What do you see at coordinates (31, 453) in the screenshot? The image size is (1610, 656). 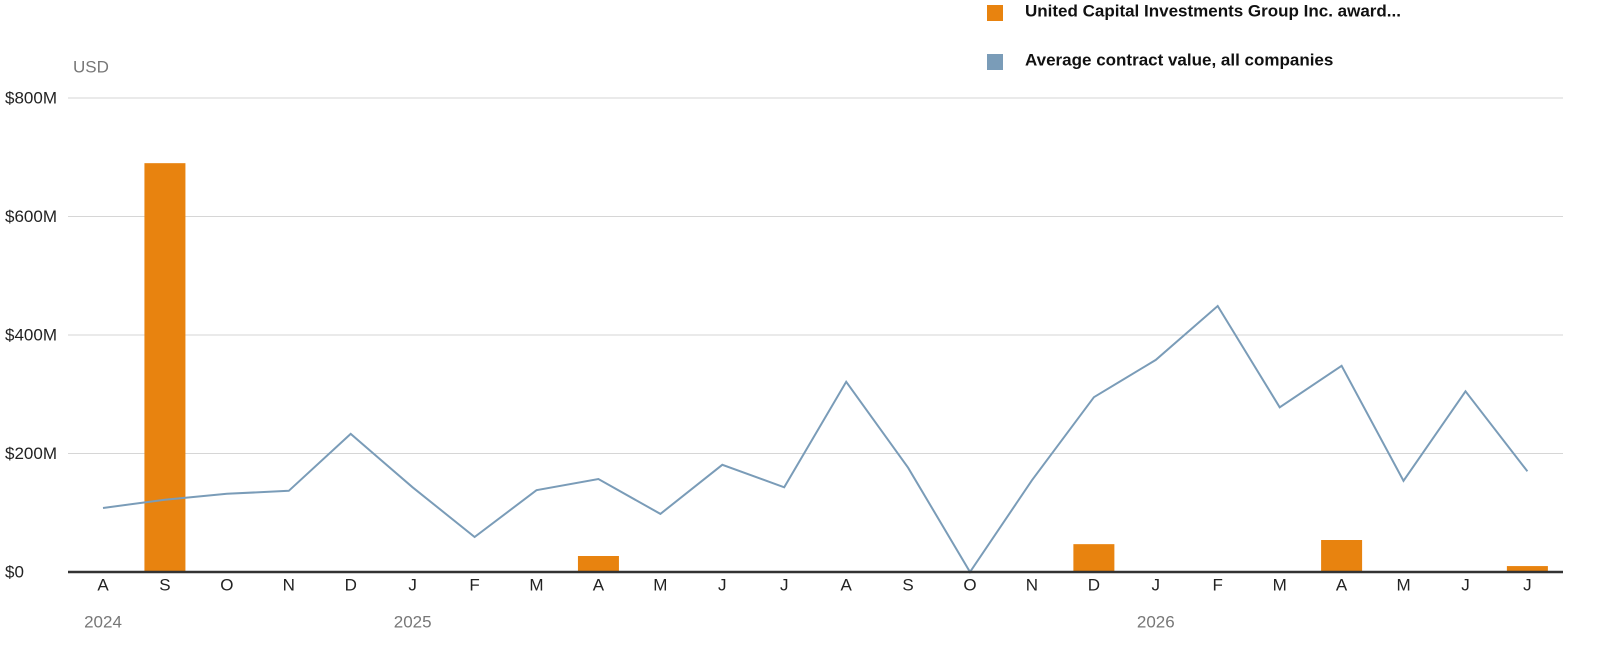 I see `y-tick-label: $200M` at bounding box center [31, 453].